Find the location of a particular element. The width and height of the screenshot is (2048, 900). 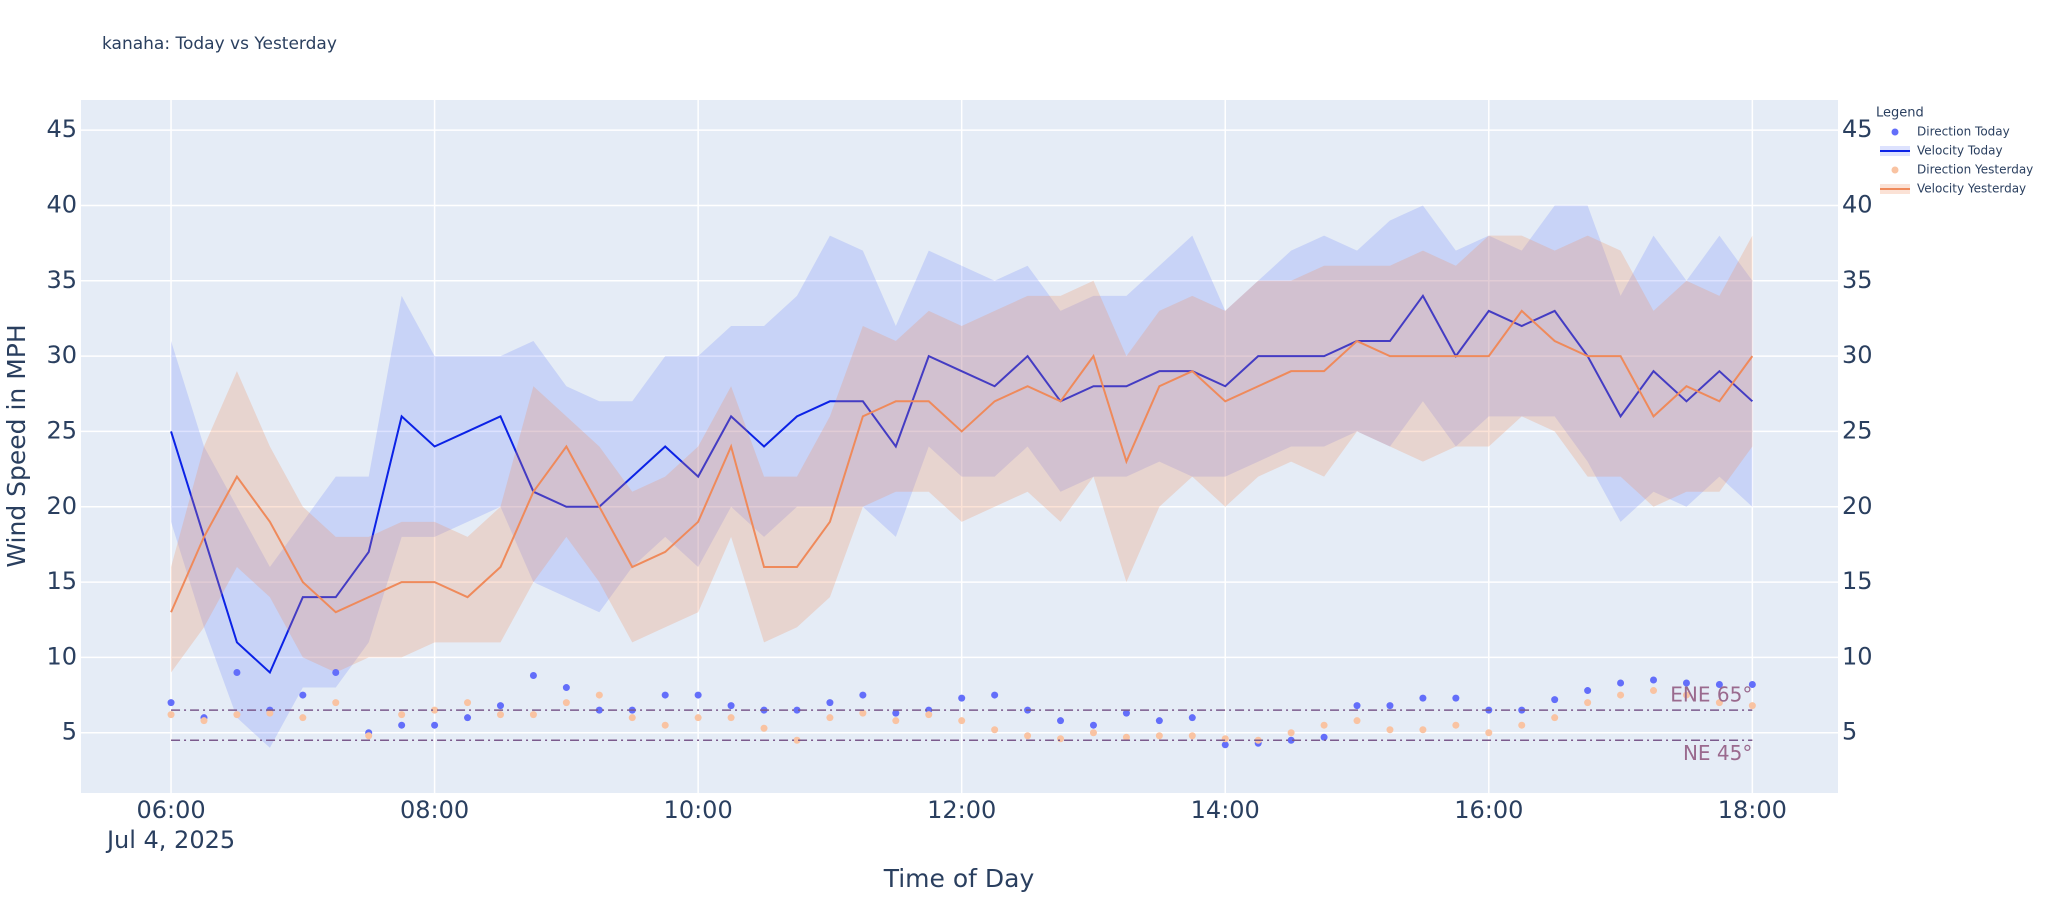

reference-label: ENE 65° is located at coordinates (1711, 695).